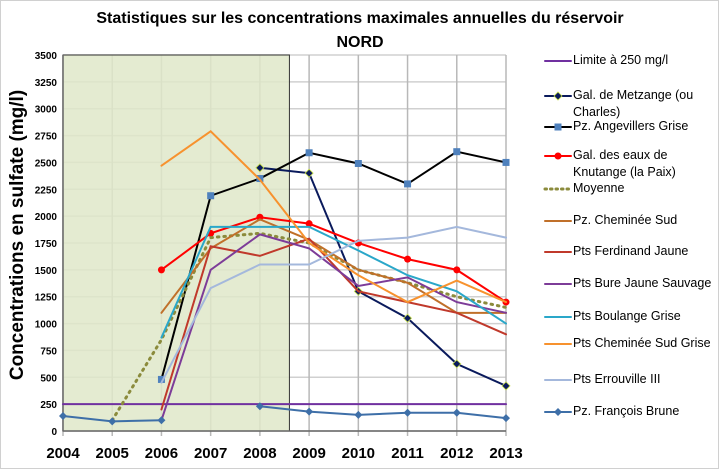 The height and width of the screenshot is (469, 719). Describe the element at coordinates (48, 378) in the screenshot. I see `y-tick-label: 500` at that location.